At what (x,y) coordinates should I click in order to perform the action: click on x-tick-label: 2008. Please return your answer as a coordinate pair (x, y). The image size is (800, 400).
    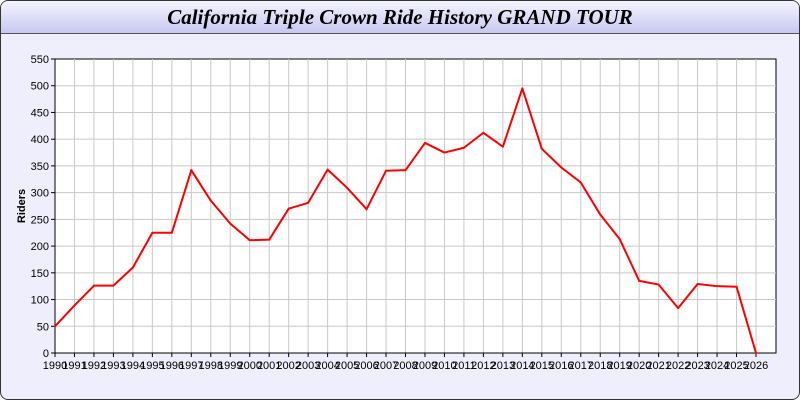
    Looking at the image, I should click on (405, 366).